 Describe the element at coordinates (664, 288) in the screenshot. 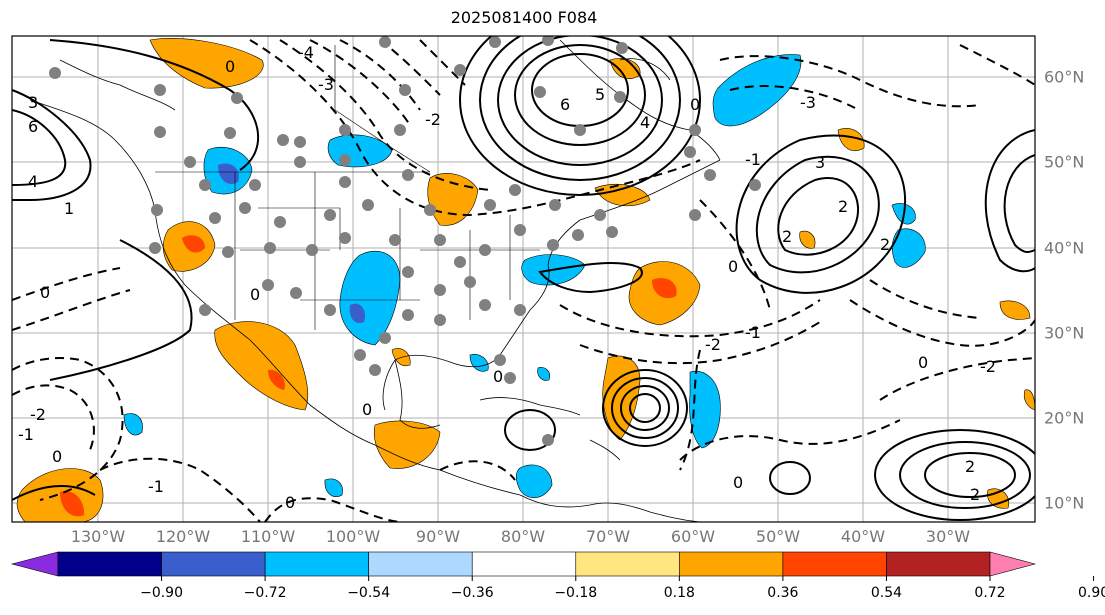

I see `shade-red-atlantic` at that location.